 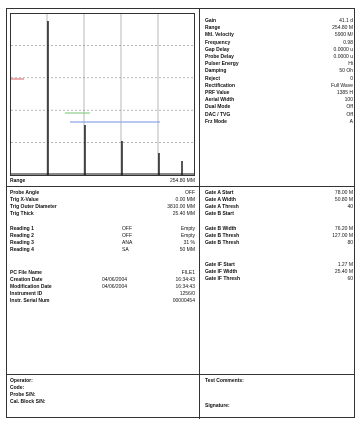 What do you see at coordinates (25, 193) in the screenshot?
I see `probe-param-label: Probe Angle` at bounding box center [25, 193].